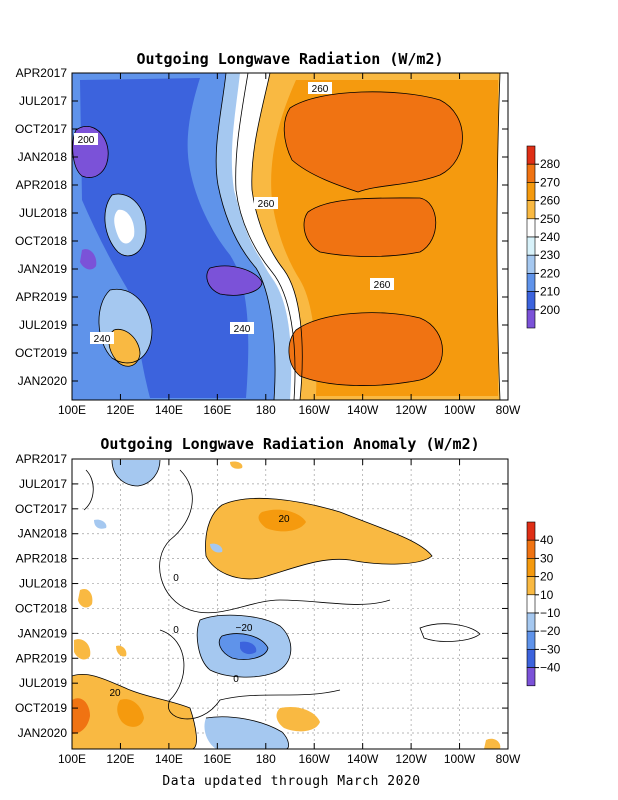 This screenshot has height=800, width=618. What do you see at coordinates (550, 219) in the screenshot?
I see `olr-colorbar-label: 250` at bounding box center [550, 219].